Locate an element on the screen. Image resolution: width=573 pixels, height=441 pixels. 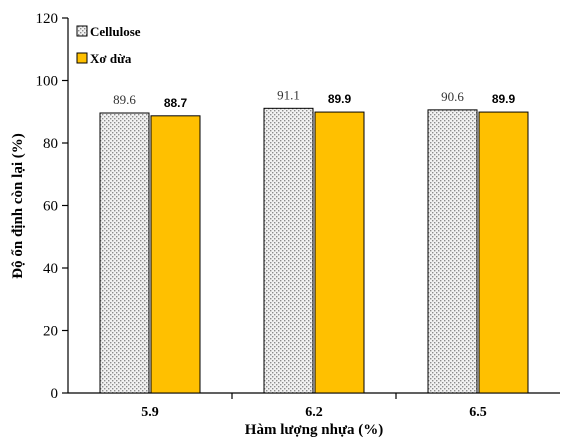
legend: Cellulose Xơ dừa is located at coordinates (108, 45).